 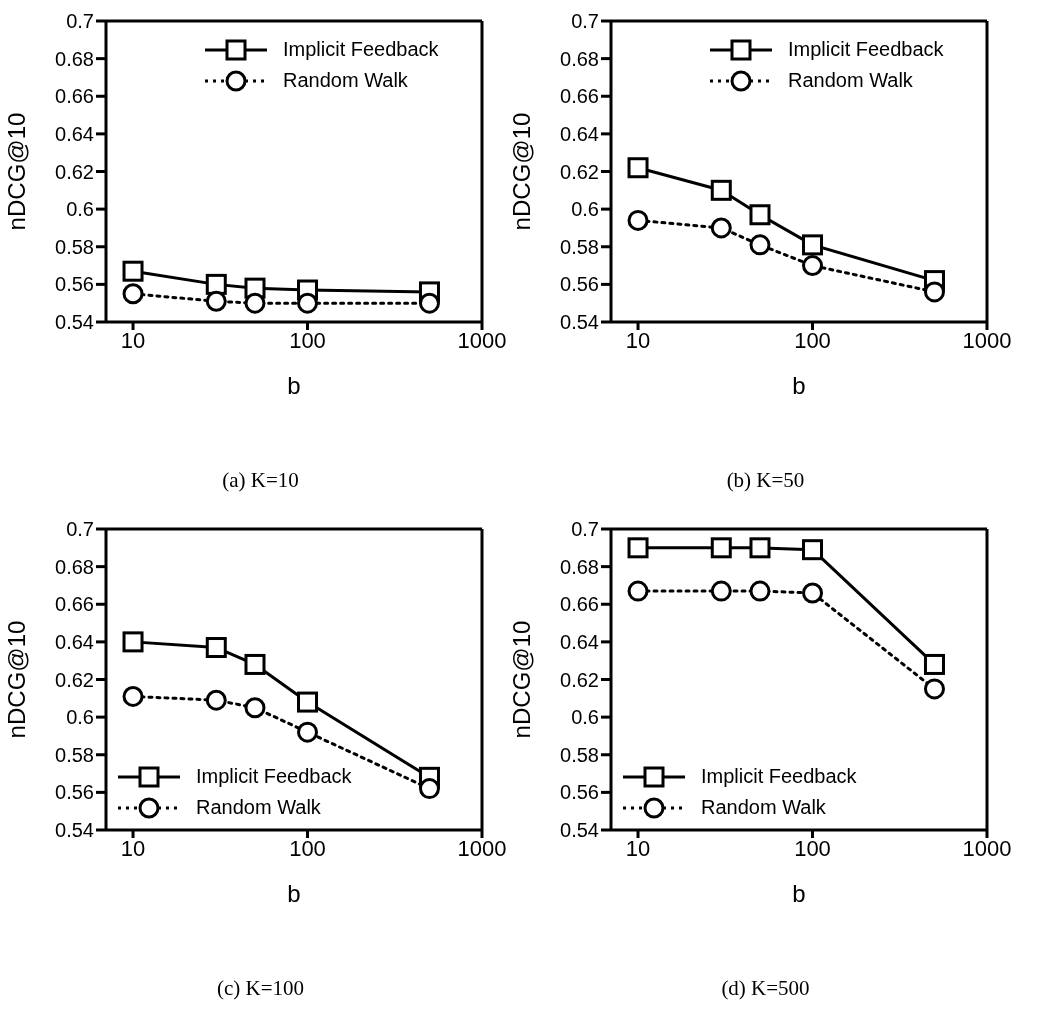 I want to click on text: (b) K=50, so click(x=765, y=481).